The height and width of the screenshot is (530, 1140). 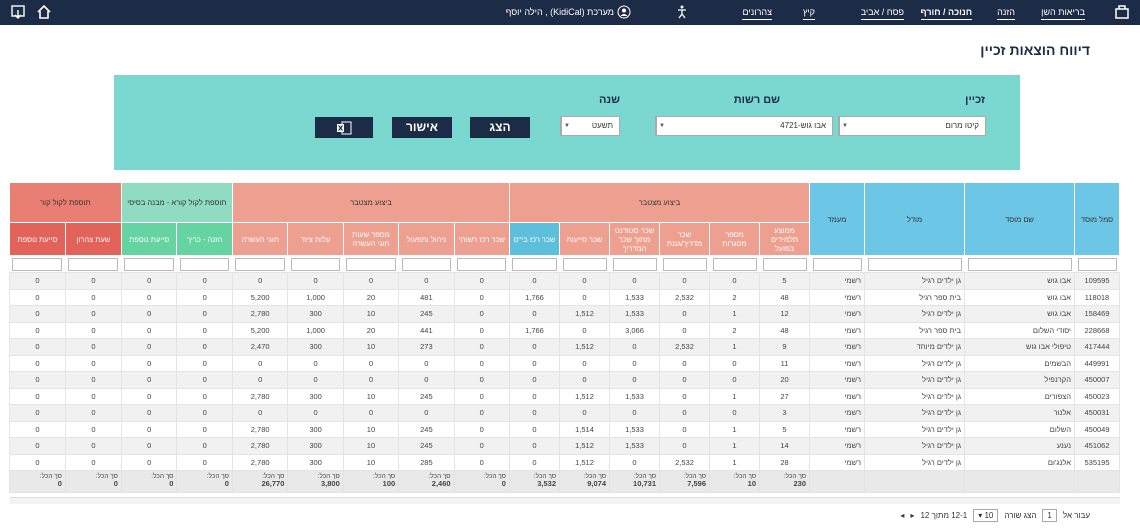 I want to click on excel-button, so click(x=344, y=127).